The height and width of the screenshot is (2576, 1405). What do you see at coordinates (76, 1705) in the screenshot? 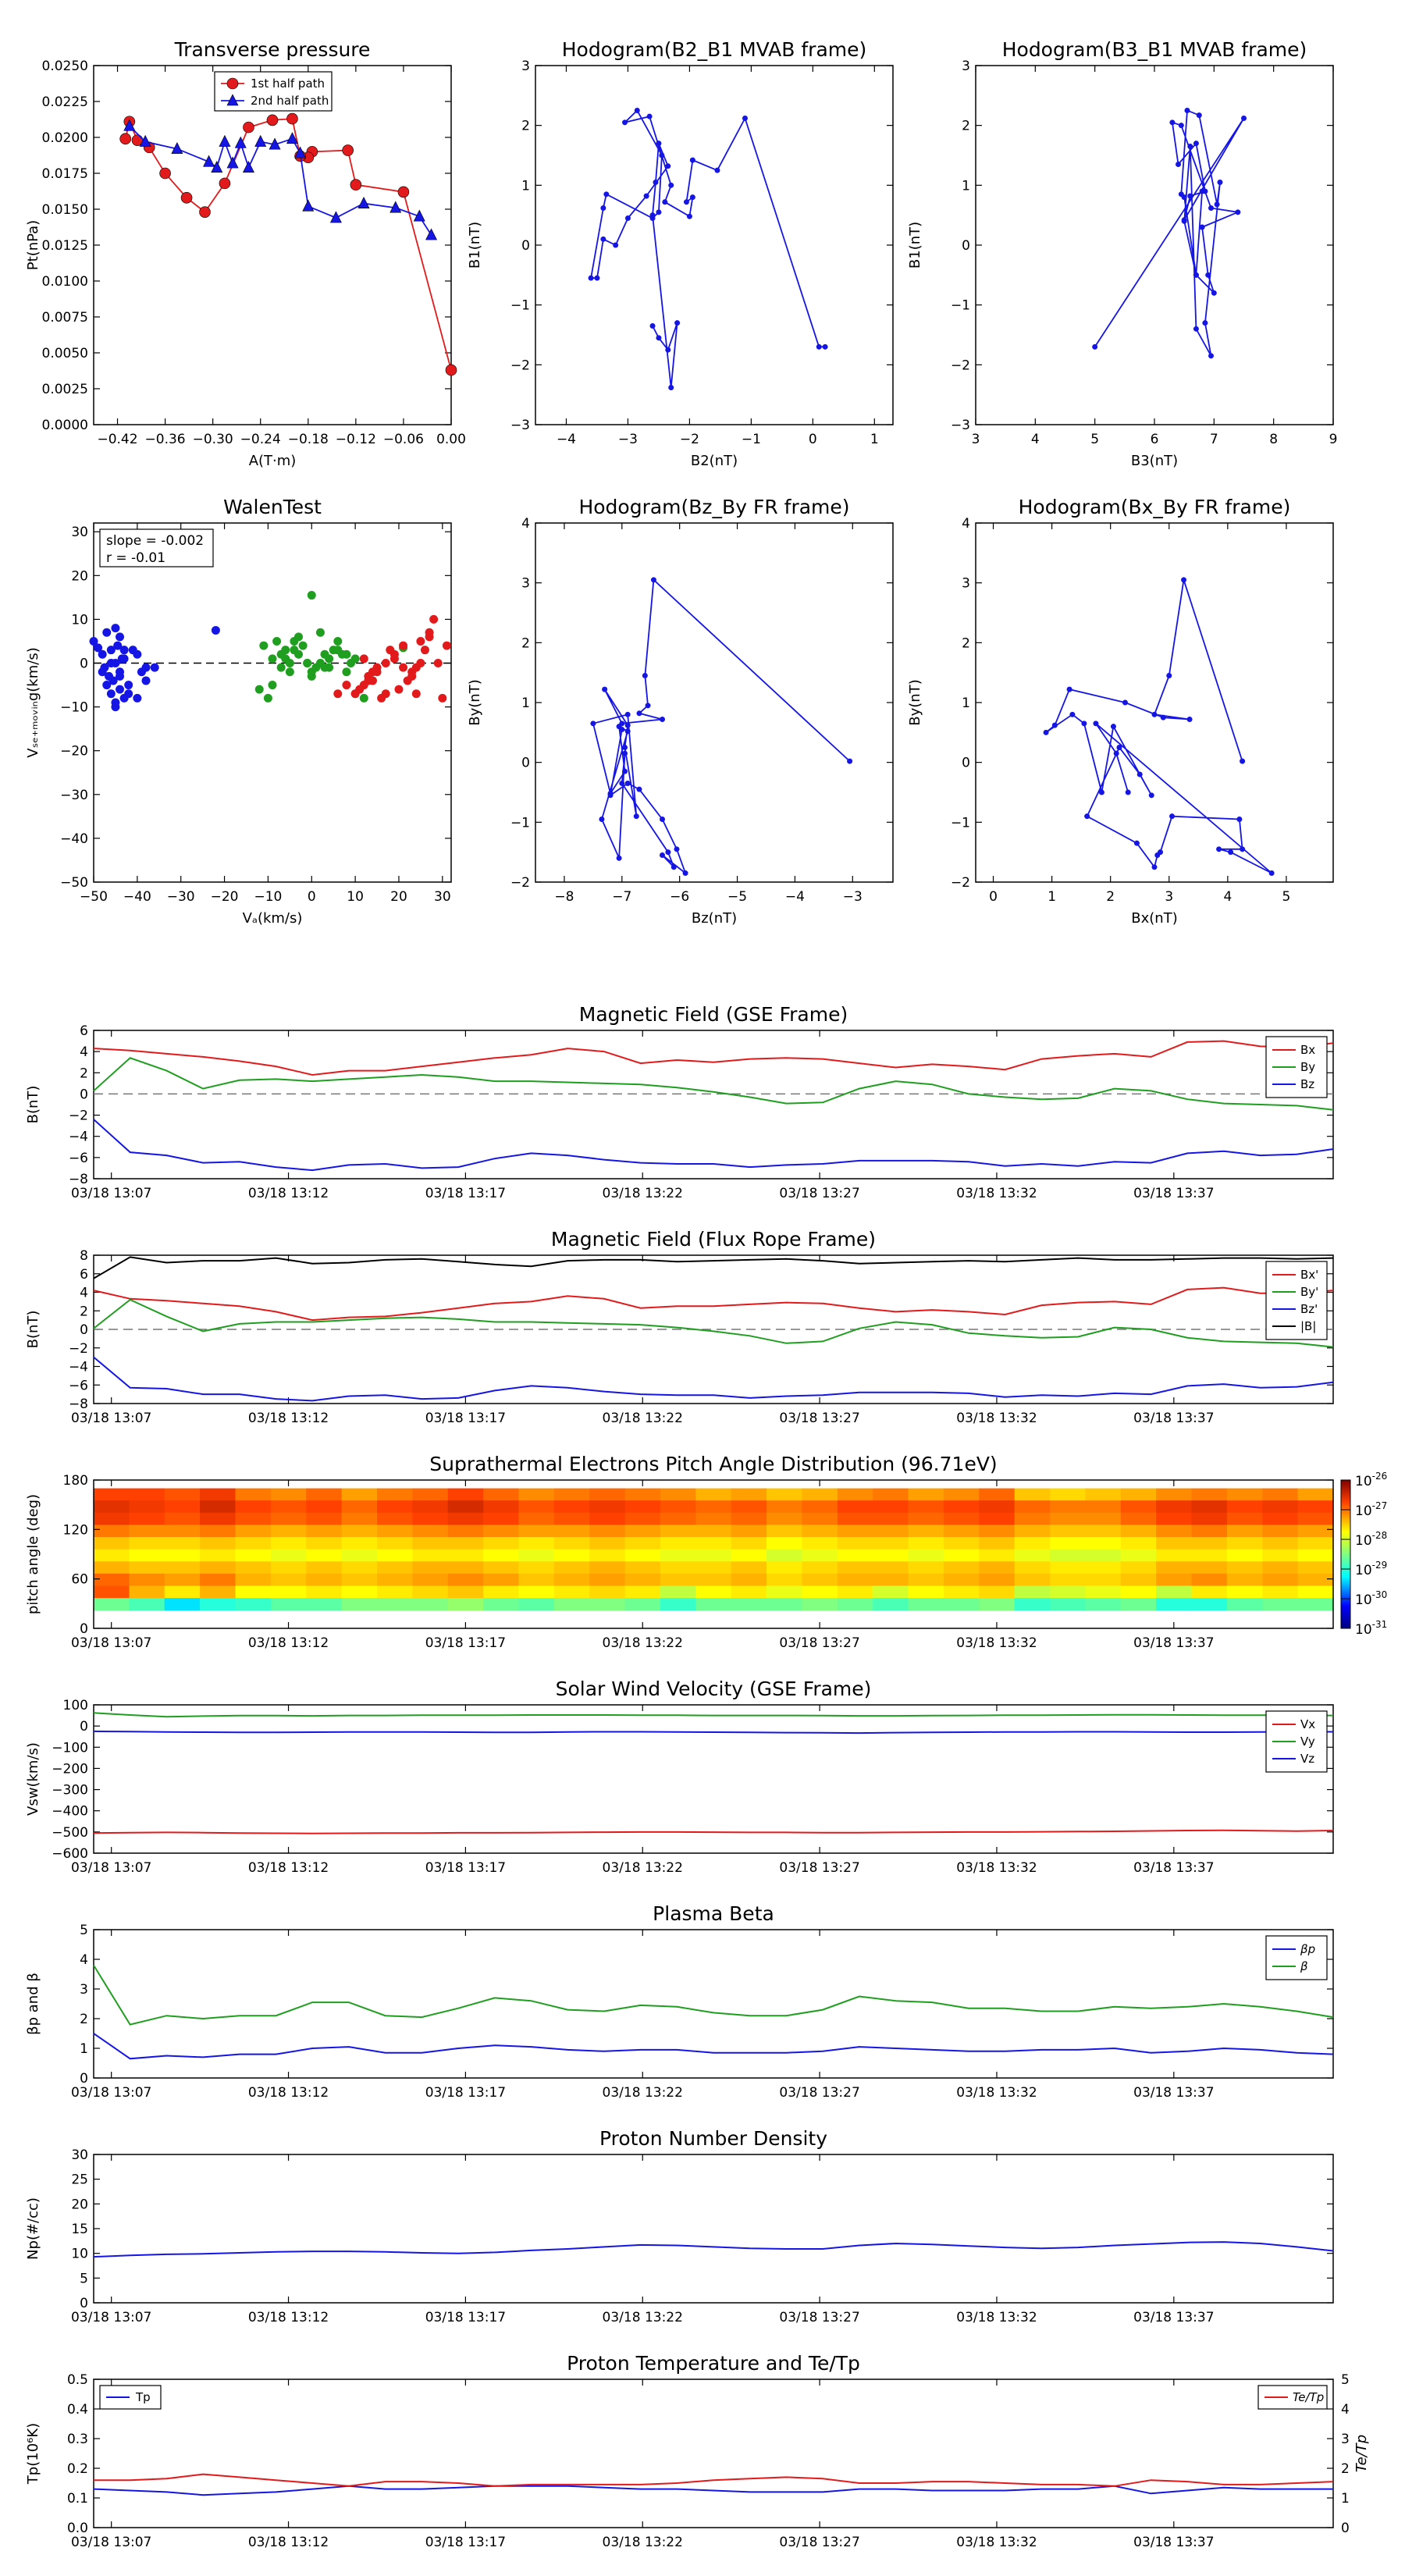
I see `y-tick-label: 100` at bounding box center [76, 1705].